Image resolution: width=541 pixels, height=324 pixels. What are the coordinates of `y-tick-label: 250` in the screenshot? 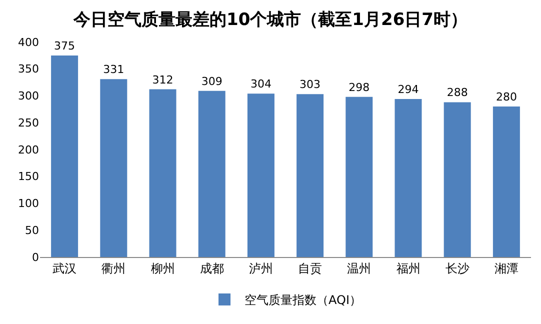 It's located at (28, 123).